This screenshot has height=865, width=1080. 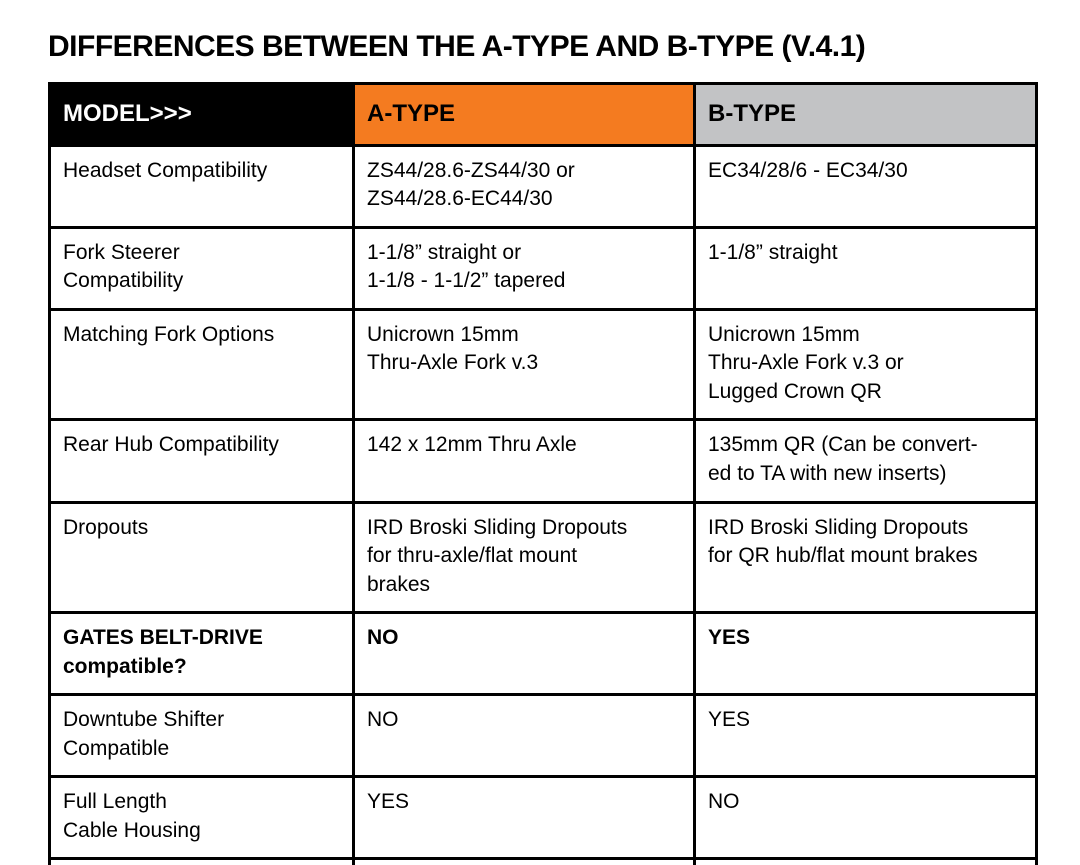 I want to click on a-type-cell: Pumpkin Orange, so click(x=524, y=861).